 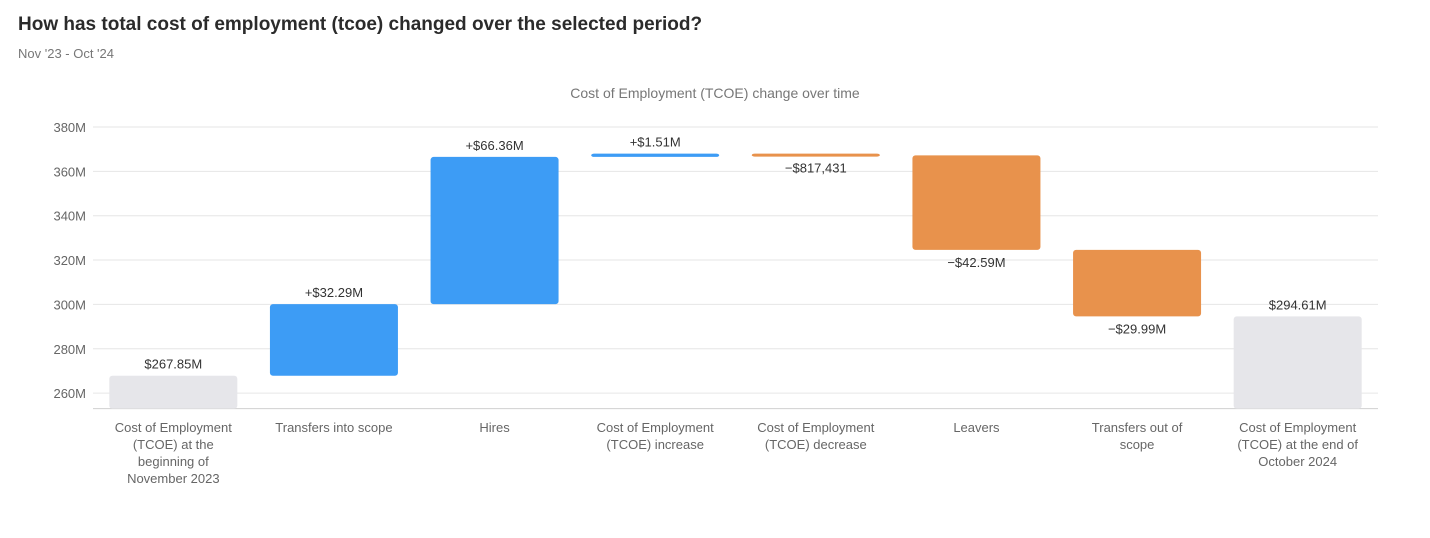 I want to click on data-label: $294.61M, so click(x=1298, y=304).